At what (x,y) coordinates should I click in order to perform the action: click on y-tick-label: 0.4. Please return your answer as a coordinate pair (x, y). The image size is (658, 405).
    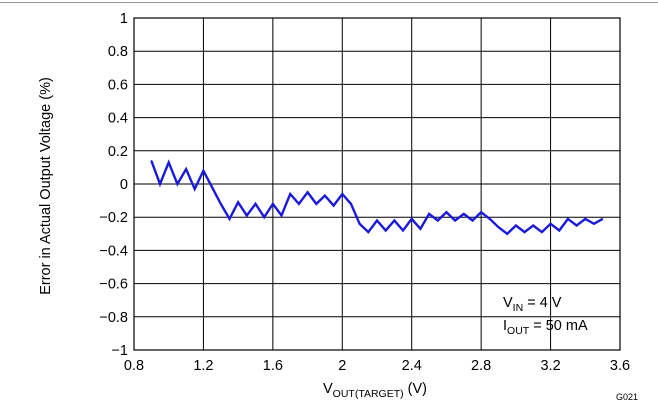
    Looking at the image, I should click on (118, 119).